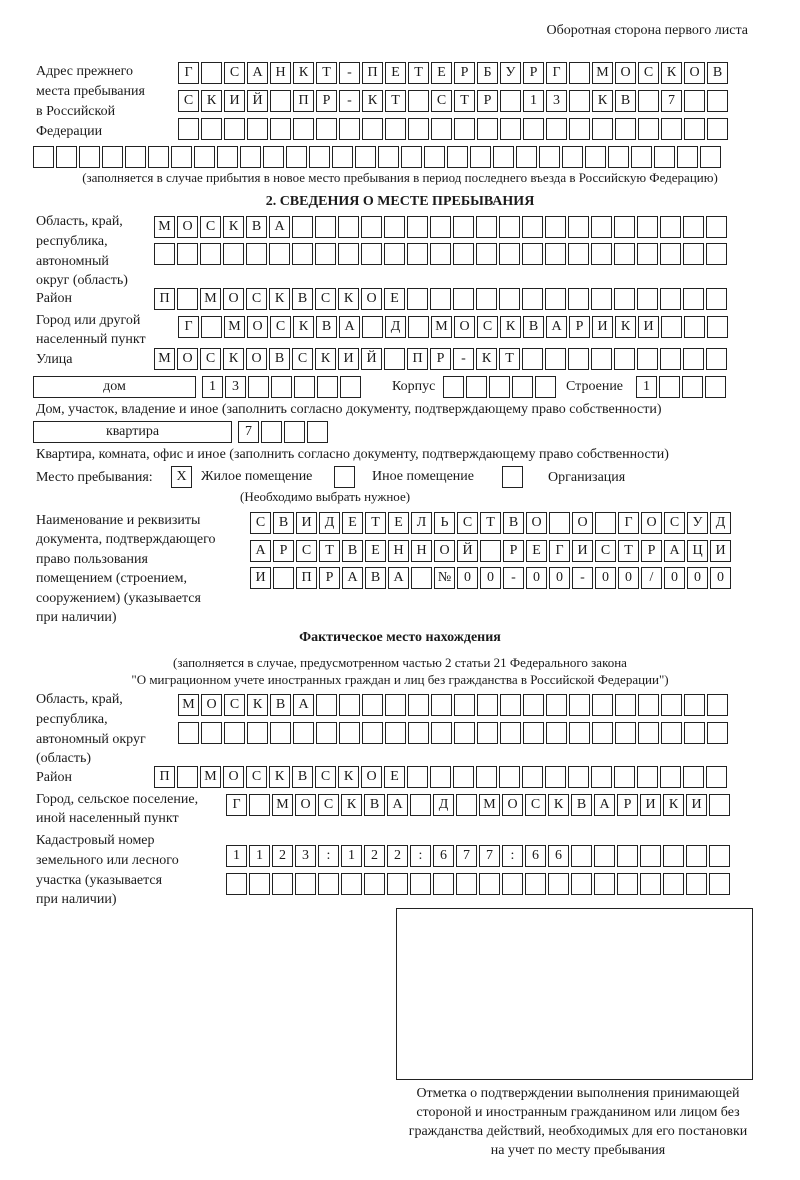 The image size is (800, 1180). Describe the element at coordinates (512, 856) in the screenshot. I see `char-cell: :` at that location.